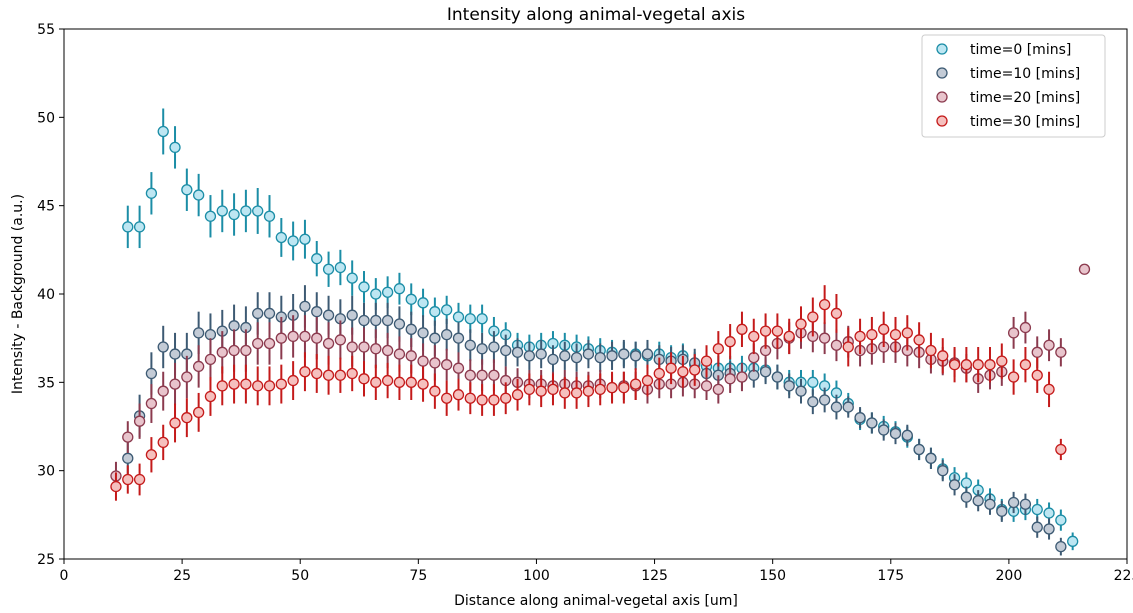  I want to click on y-axis: 25 30 35 40 45 50 55, so click(50, 295).